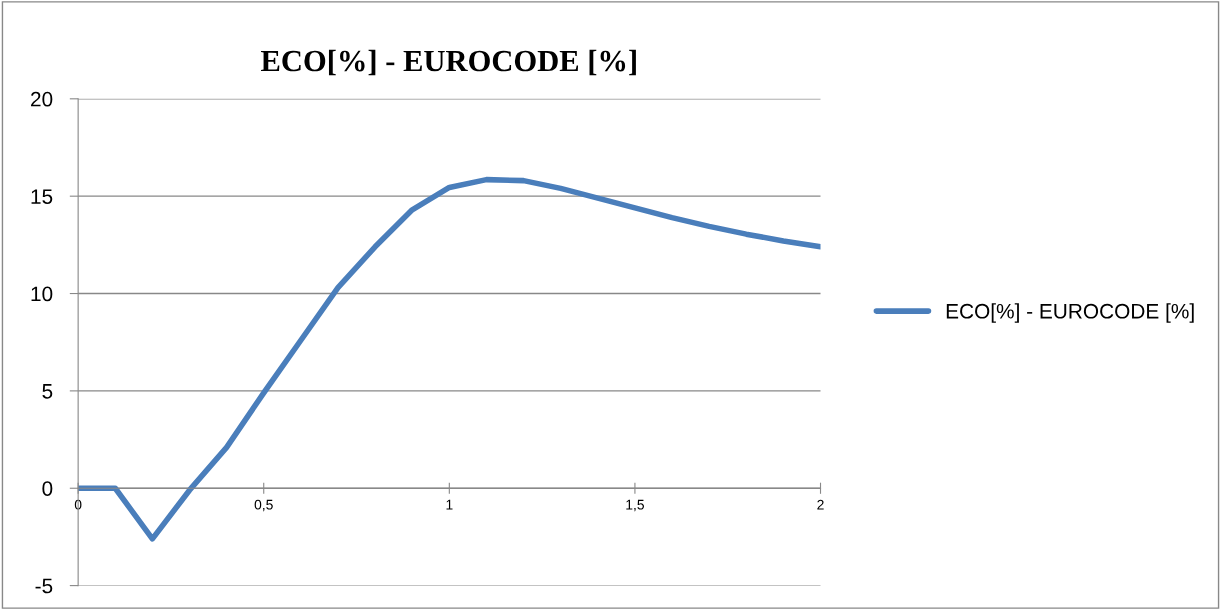  What do you see at coordinates (263, 505) in the screenshot?
I see `x-tick-label: 0,5` at bounding box center [263, 505].